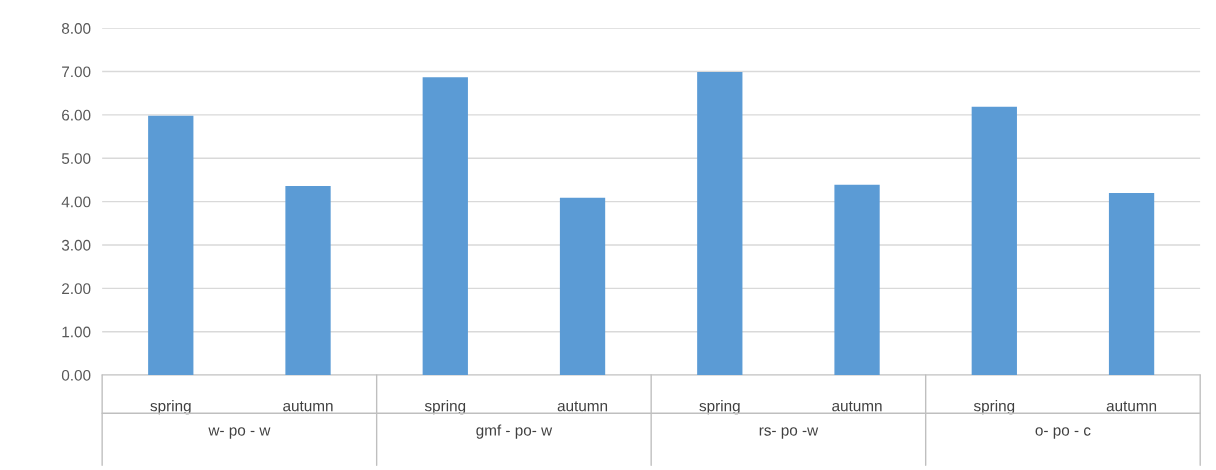 The image size is (1216, 470). I want to click on y-tick-label: 5.00, so click(76, 158).